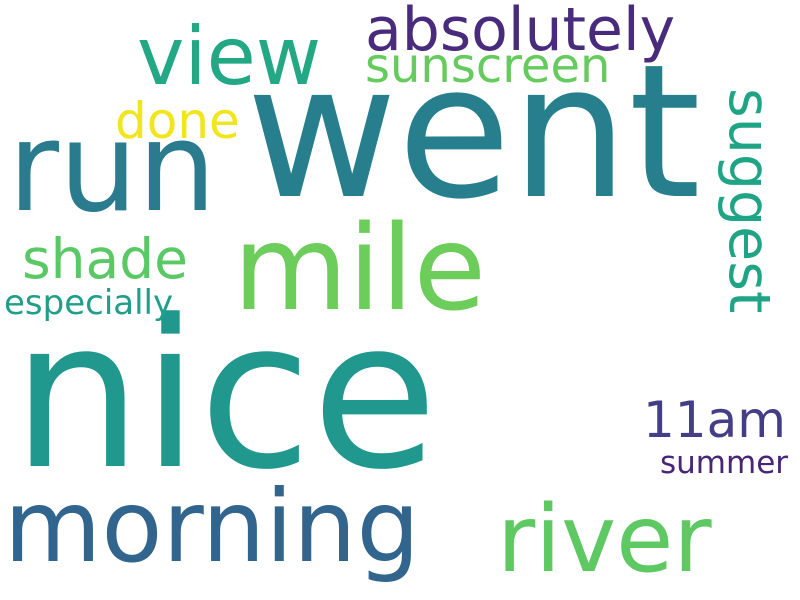 This screenshot has width=800, height=600. What do you see at coordinates (520, 32) in the screenshot?
I see `word-absolutely: absolutely` at bounding box center [520, 32].